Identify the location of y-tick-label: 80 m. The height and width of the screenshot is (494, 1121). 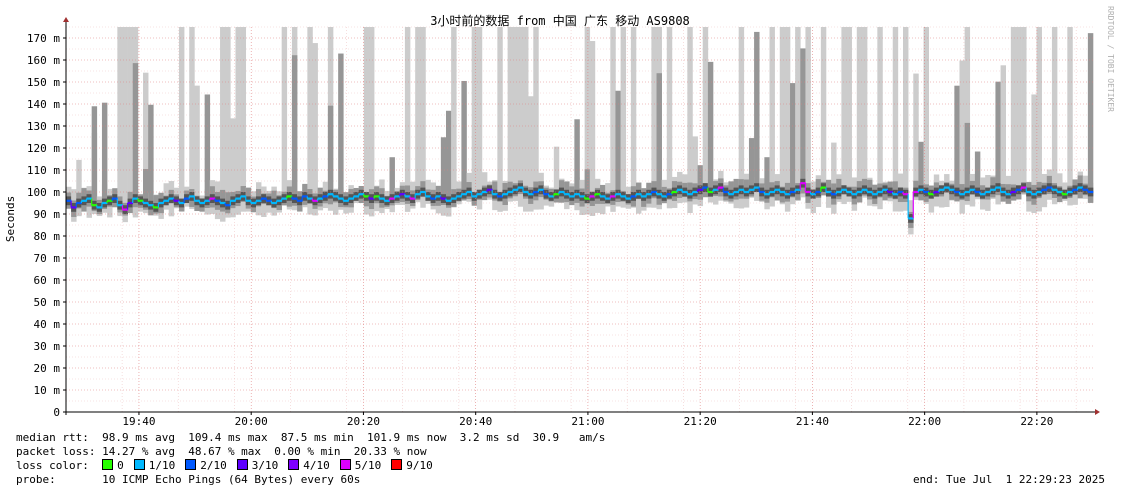
(47, 236).